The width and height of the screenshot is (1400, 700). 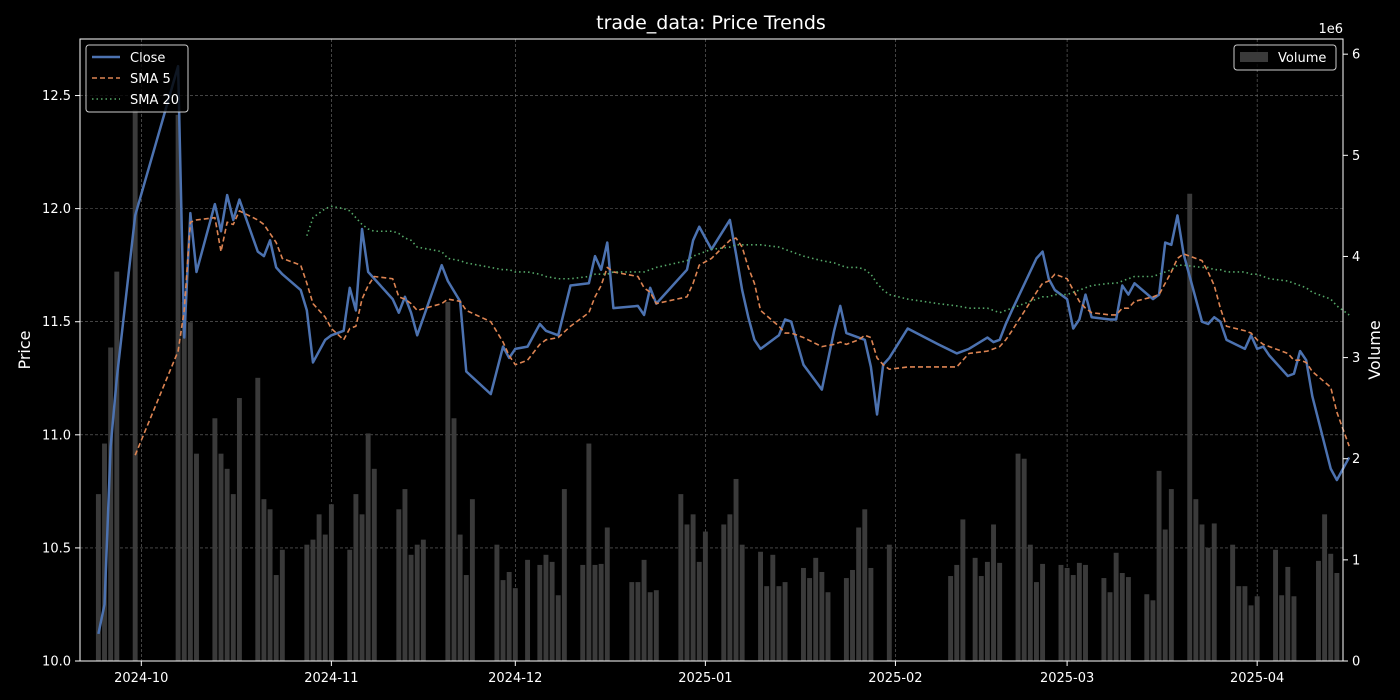 I want to click on y-axis-label: Price, so click(x=24, y=349).